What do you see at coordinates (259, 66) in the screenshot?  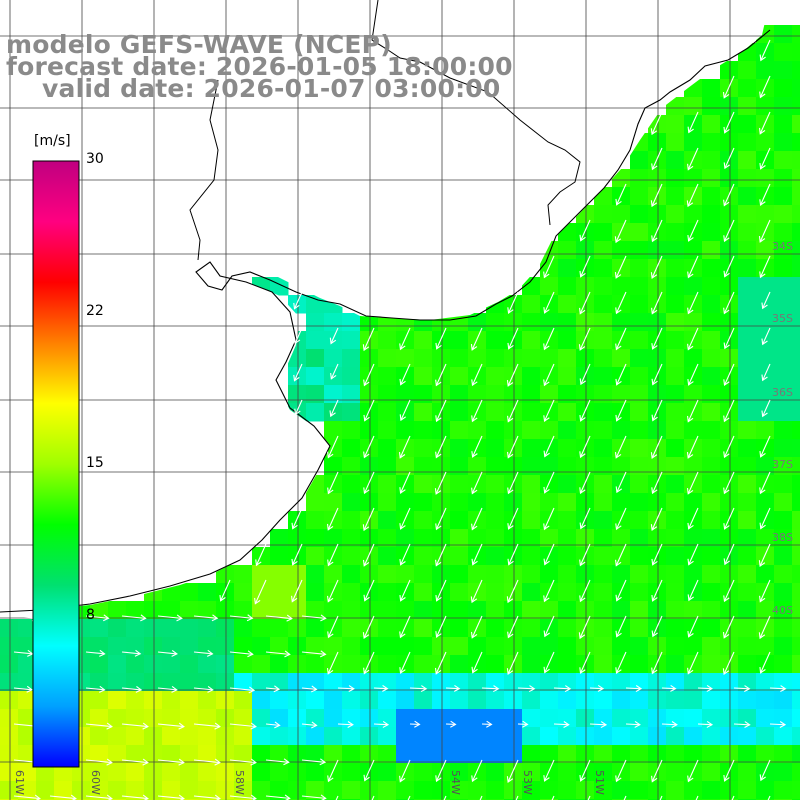 I see `forecast-date: forecast date: 2026-01-05 18:00:00` at bounding box center [259, 66].